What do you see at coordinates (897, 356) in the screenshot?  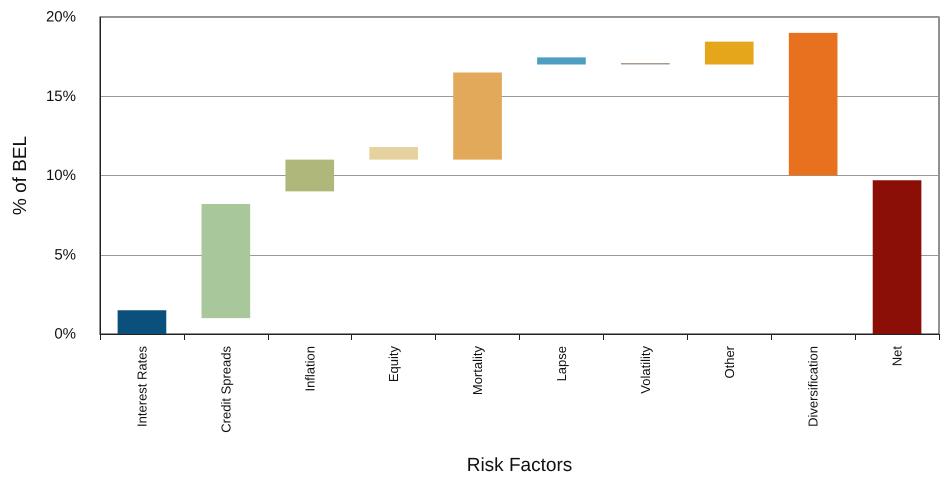 I see `x-tick-label: Net` at bounding box center [897, 356].